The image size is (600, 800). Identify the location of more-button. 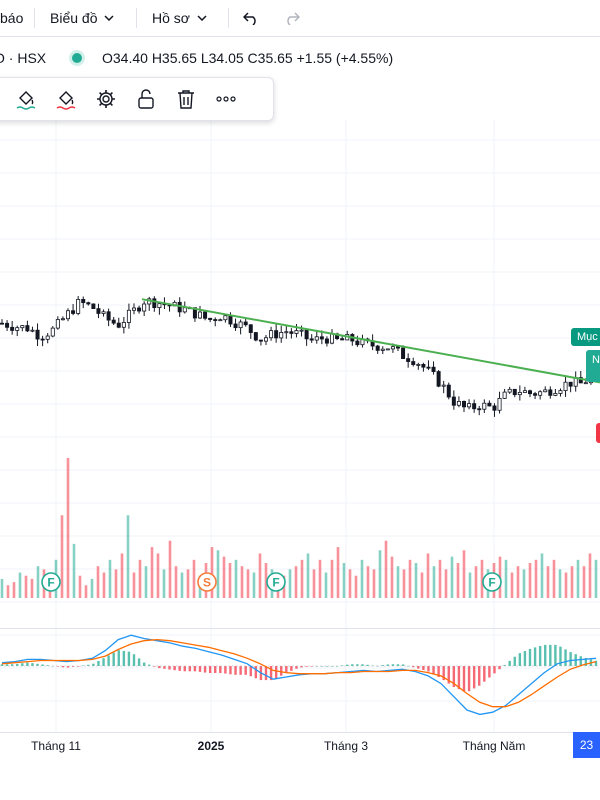
(226, 99).